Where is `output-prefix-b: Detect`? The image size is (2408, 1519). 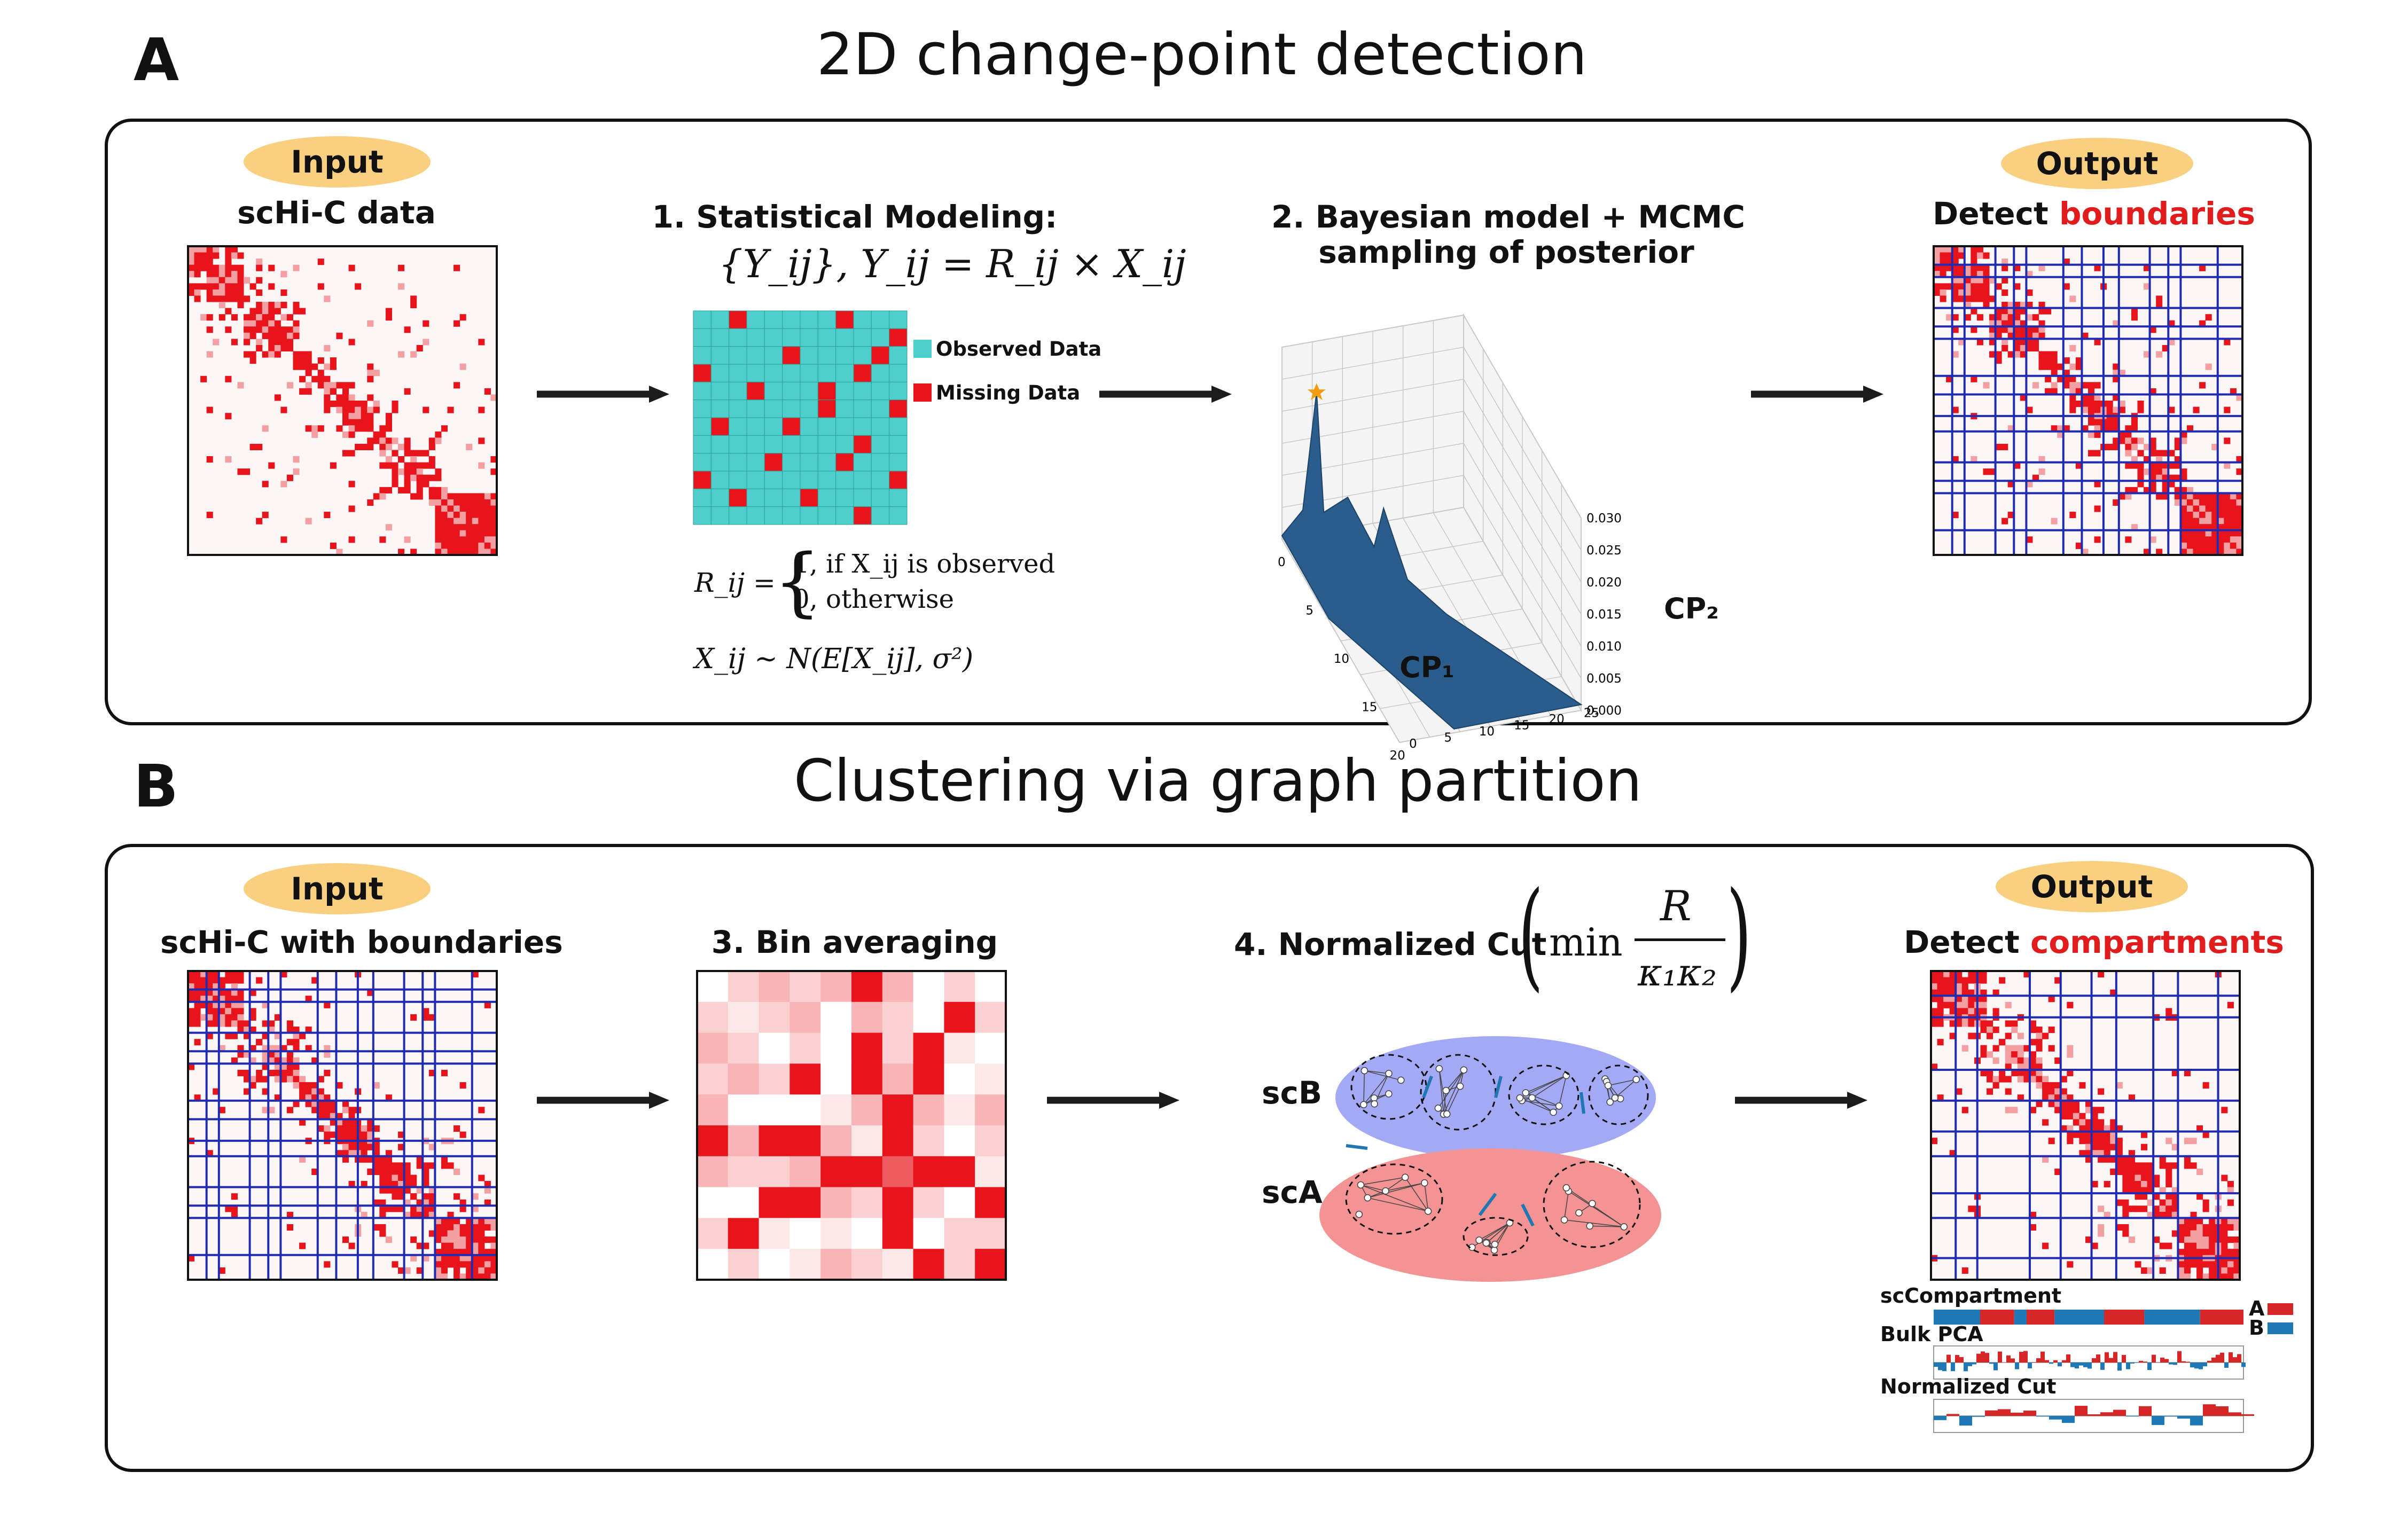
output-prefix-b: Detect is located at coordinates (1967, 942).